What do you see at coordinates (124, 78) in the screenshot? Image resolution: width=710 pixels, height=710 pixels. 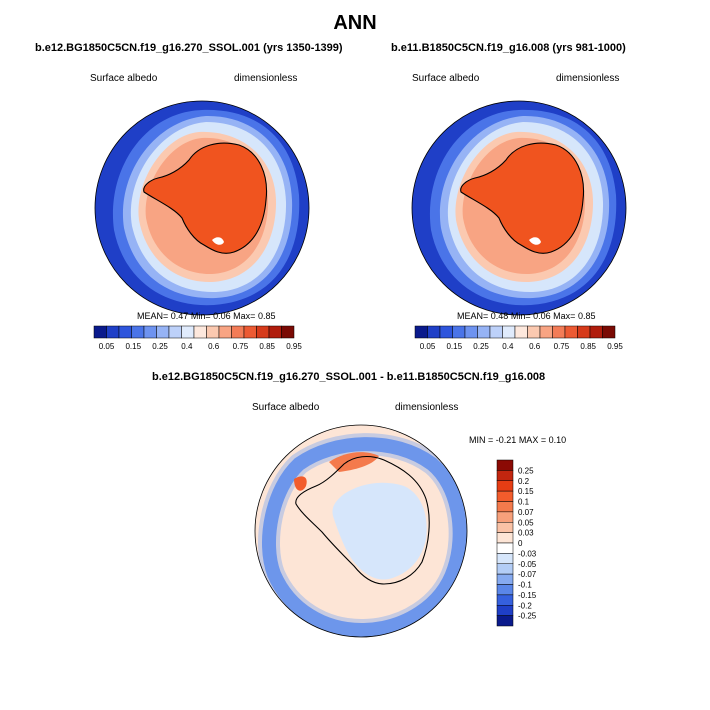 I see `panel1-variable-label: Surface albedo` at bounding box center [124, 78].